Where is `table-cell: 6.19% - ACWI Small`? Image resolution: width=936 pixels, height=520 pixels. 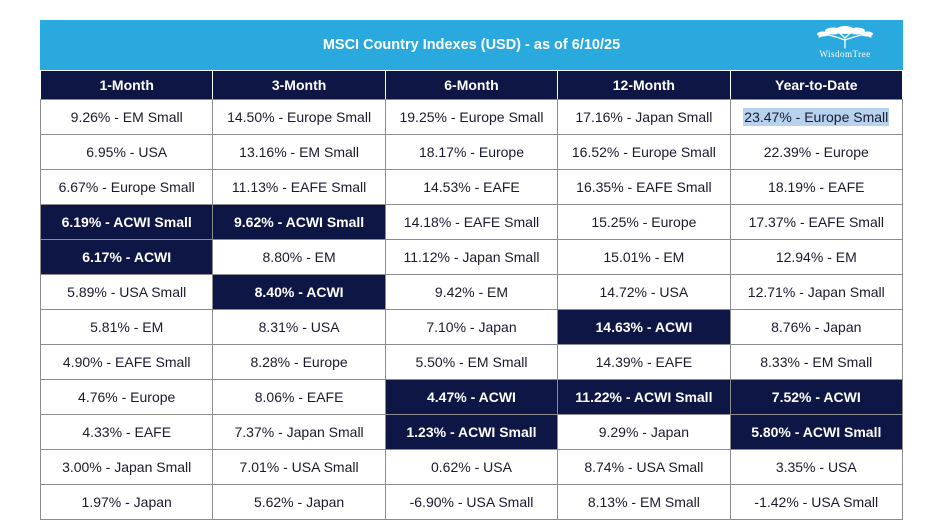
table-cell: 6.19% - ACWI Small is located at coordinates (126, 222).